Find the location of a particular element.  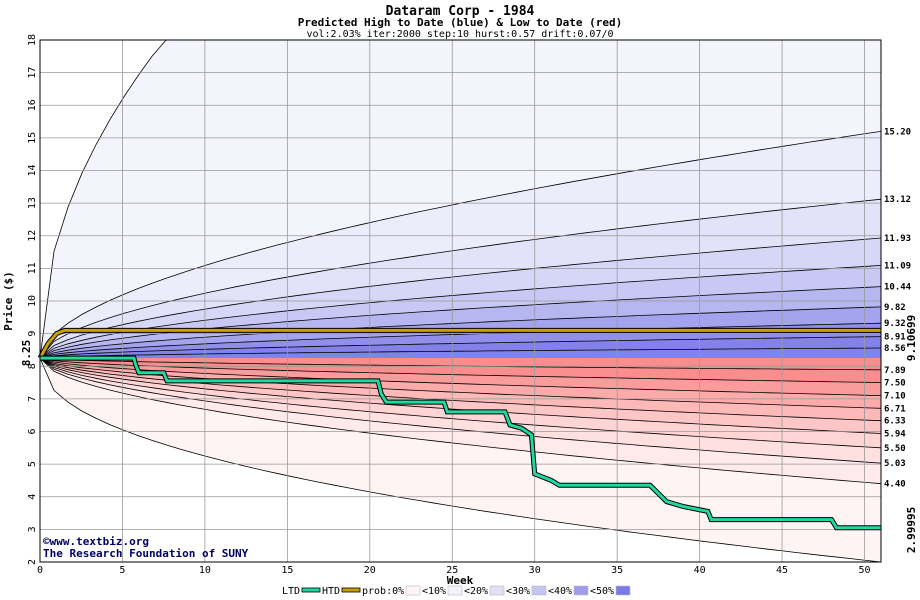

y-tick-label: 18 is located at coordinates (32, 40).